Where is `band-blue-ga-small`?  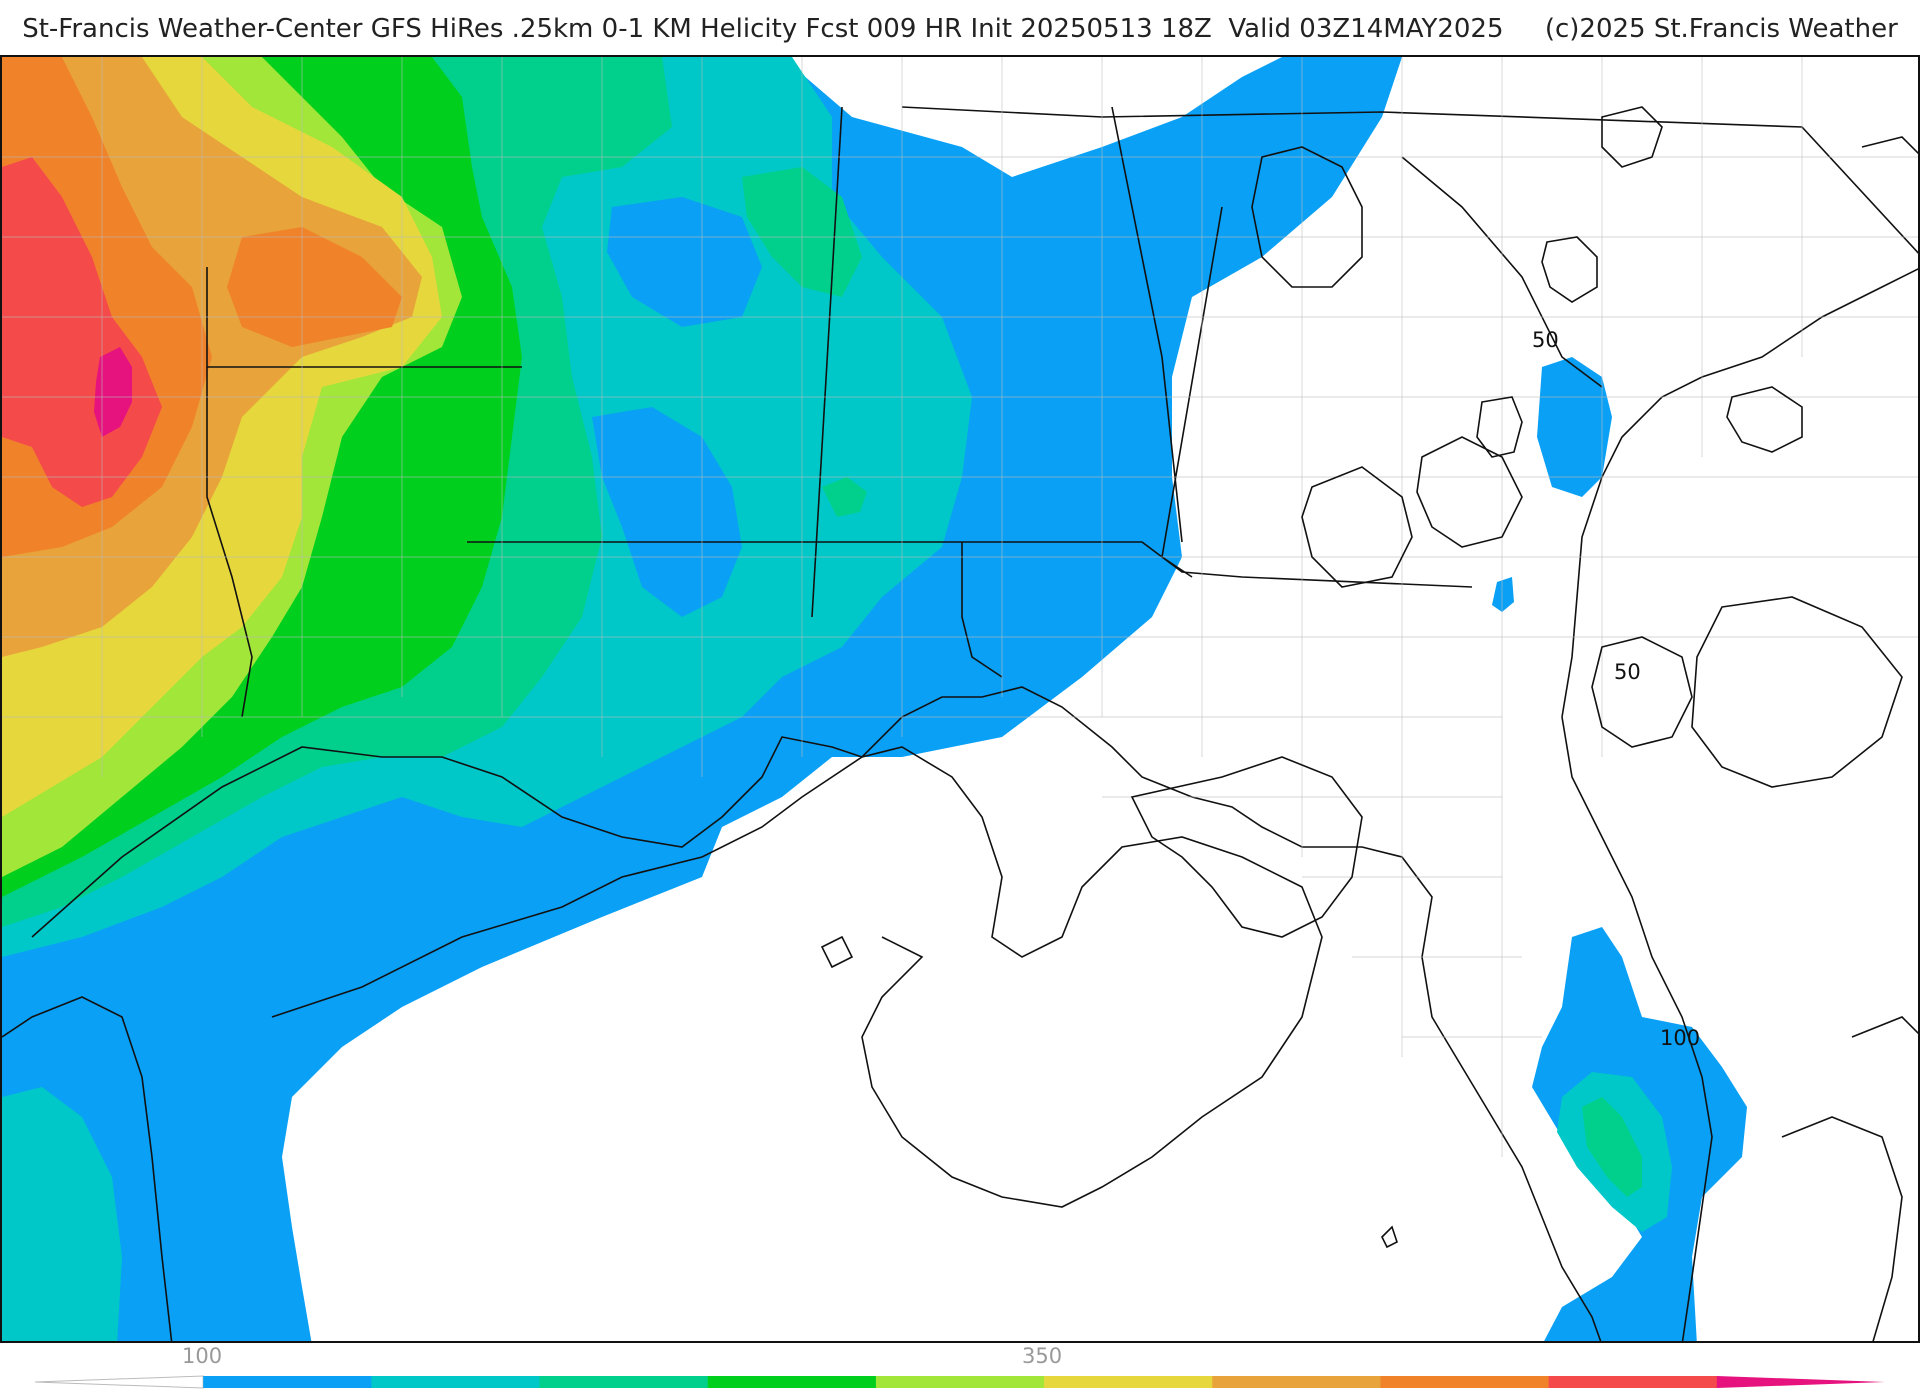
band-blue-ga-small is located at coordinates (1503, 594).